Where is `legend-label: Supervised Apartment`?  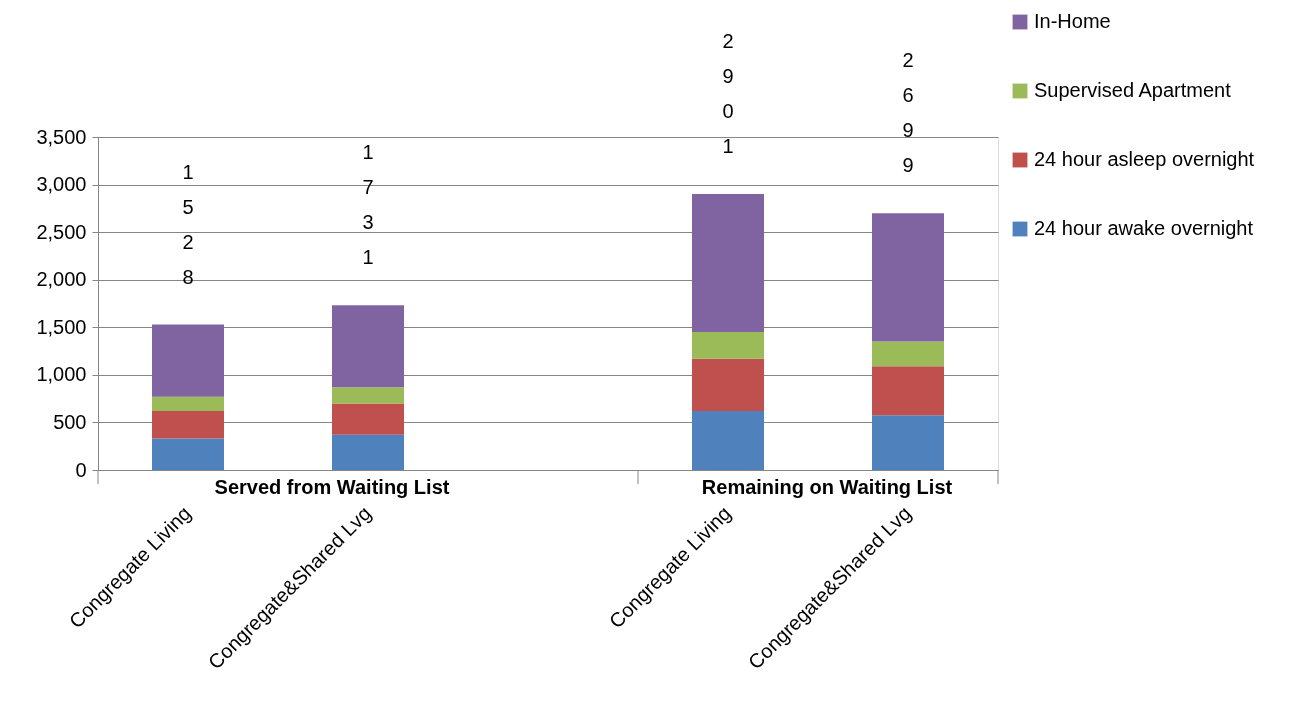
legend-label: Supervised Apartment is located at coordinates (1133, 90).